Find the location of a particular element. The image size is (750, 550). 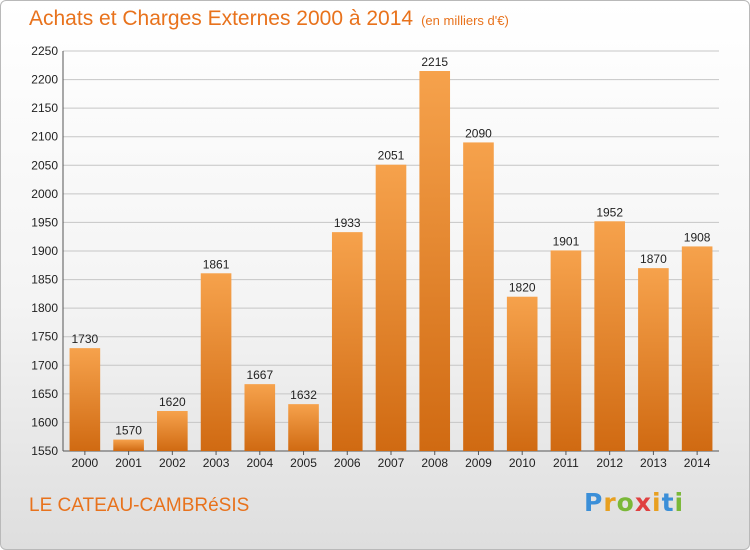

y-tick-label: 2100 is located at coordinates (44, 137).